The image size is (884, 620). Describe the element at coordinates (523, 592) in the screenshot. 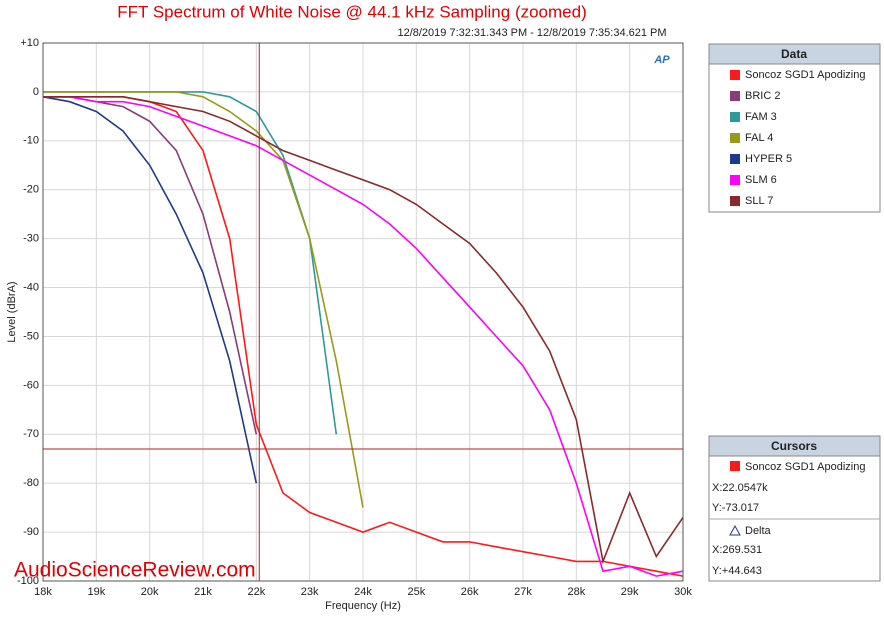

I see `x-tick-label: 27k` at that location.